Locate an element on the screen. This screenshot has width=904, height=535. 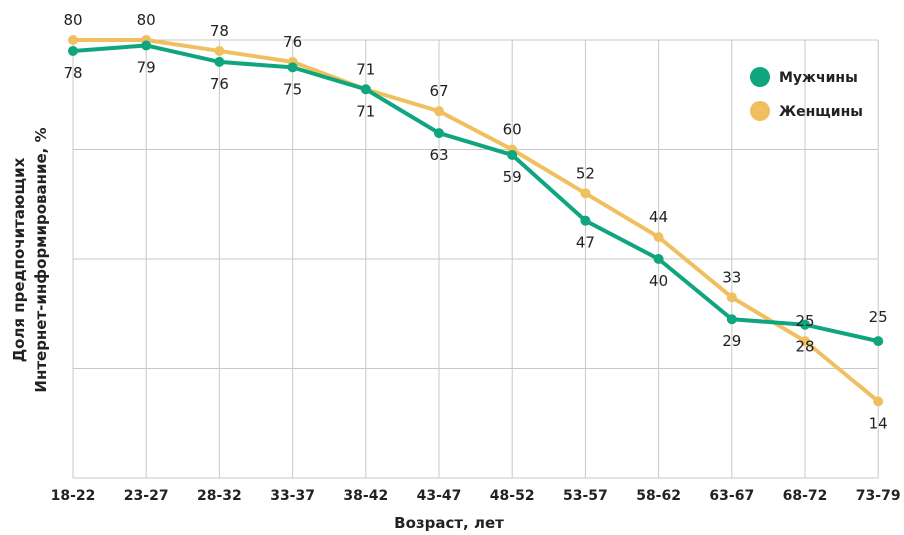
data-label-men: 28 is located at coordinates (804, 347).